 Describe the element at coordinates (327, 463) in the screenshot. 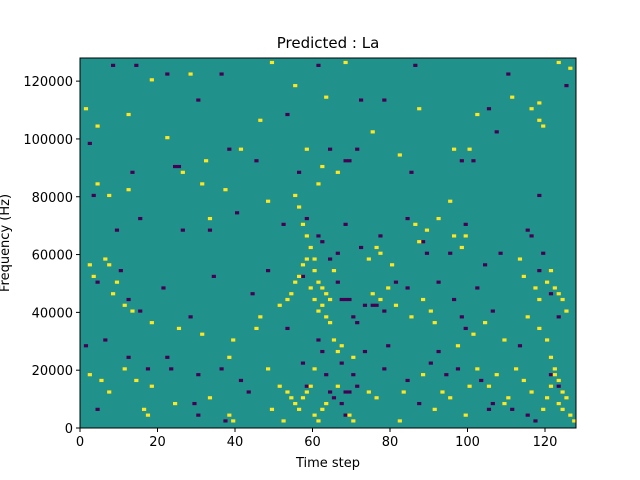

I see `x-axis-title: Time step` at that location.